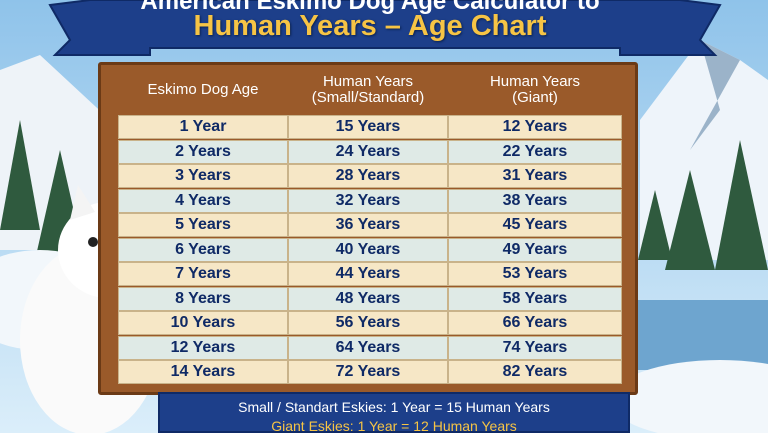 Image resolution: width=768 pixels, height=434 pixels. Describe the element at coordinates (368, 298) in the screenshot. I see `table-cell: 48 Years` at that location.